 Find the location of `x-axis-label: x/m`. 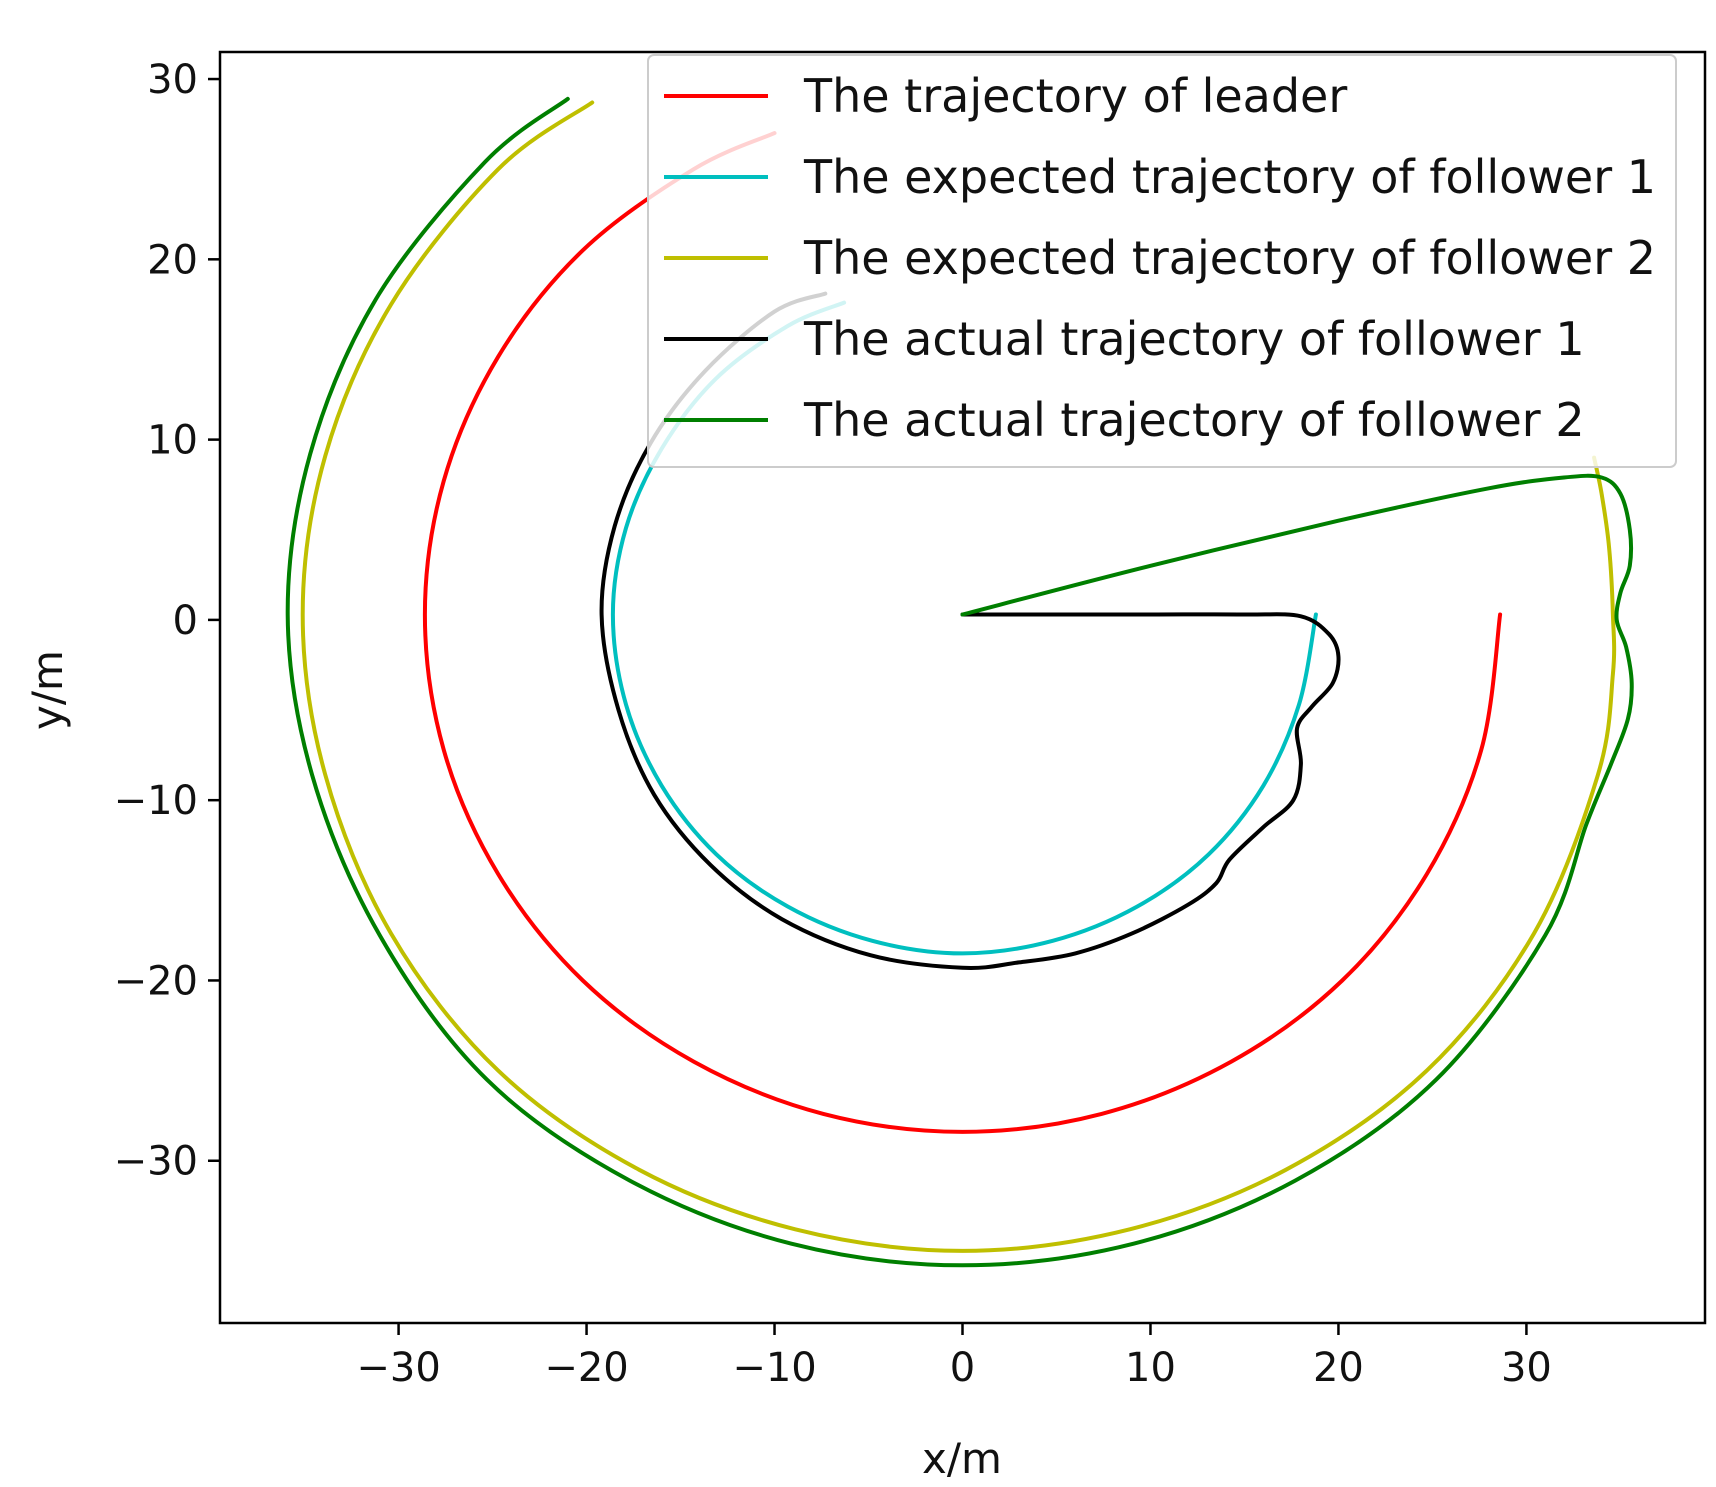

x-axis-label: x/m is located at coordinates (962, 1458).